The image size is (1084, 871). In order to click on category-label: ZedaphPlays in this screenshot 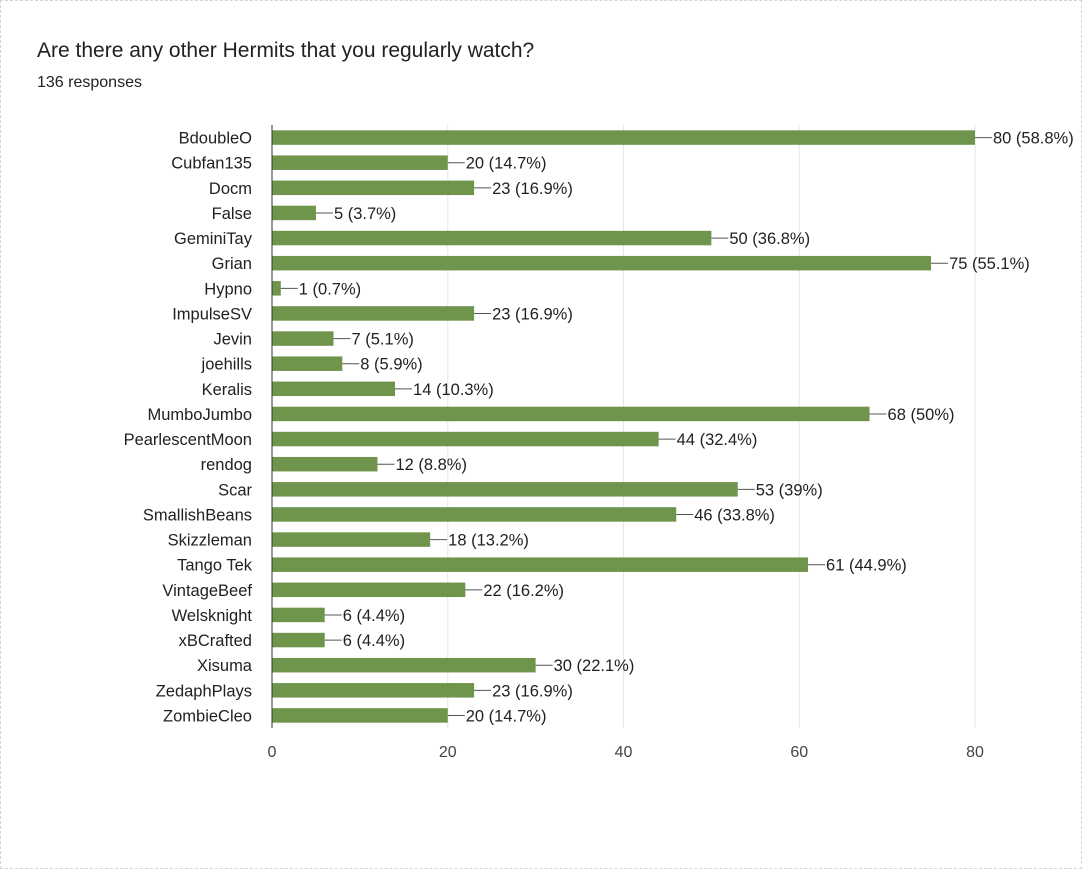, I will do `click(204, 691)`.